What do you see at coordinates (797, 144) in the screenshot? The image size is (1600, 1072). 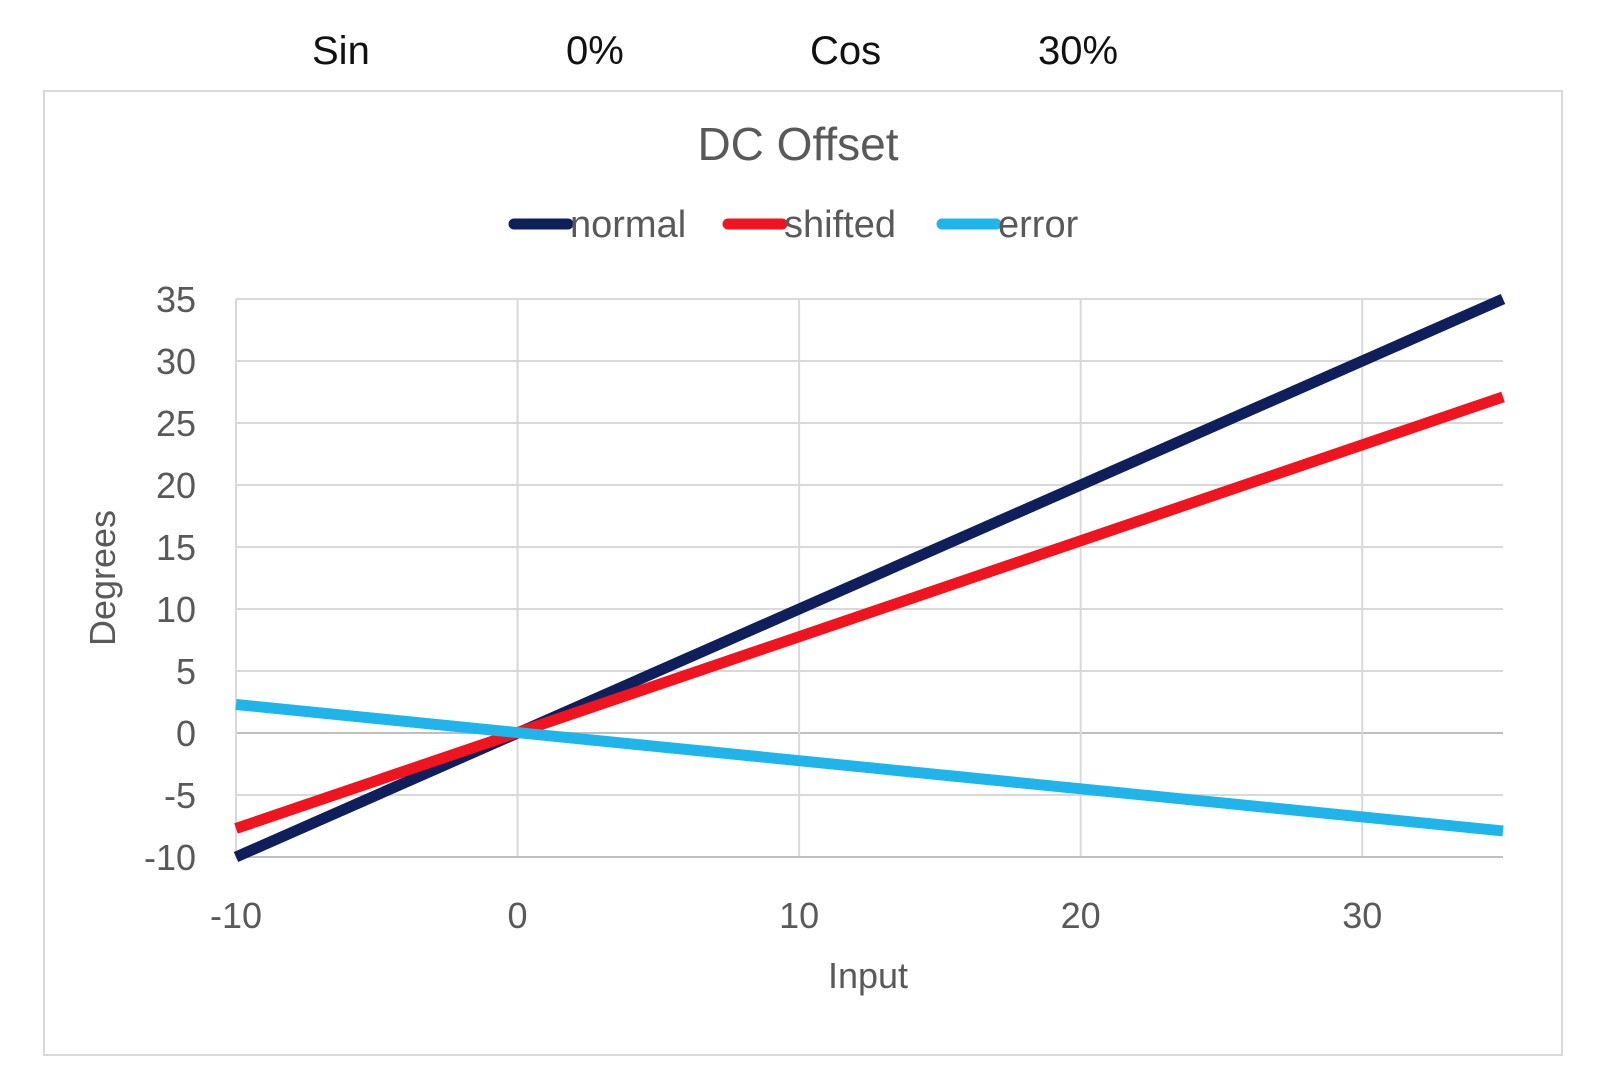 I see `chart-title: DC Offset` at bounding box center [797, 144].